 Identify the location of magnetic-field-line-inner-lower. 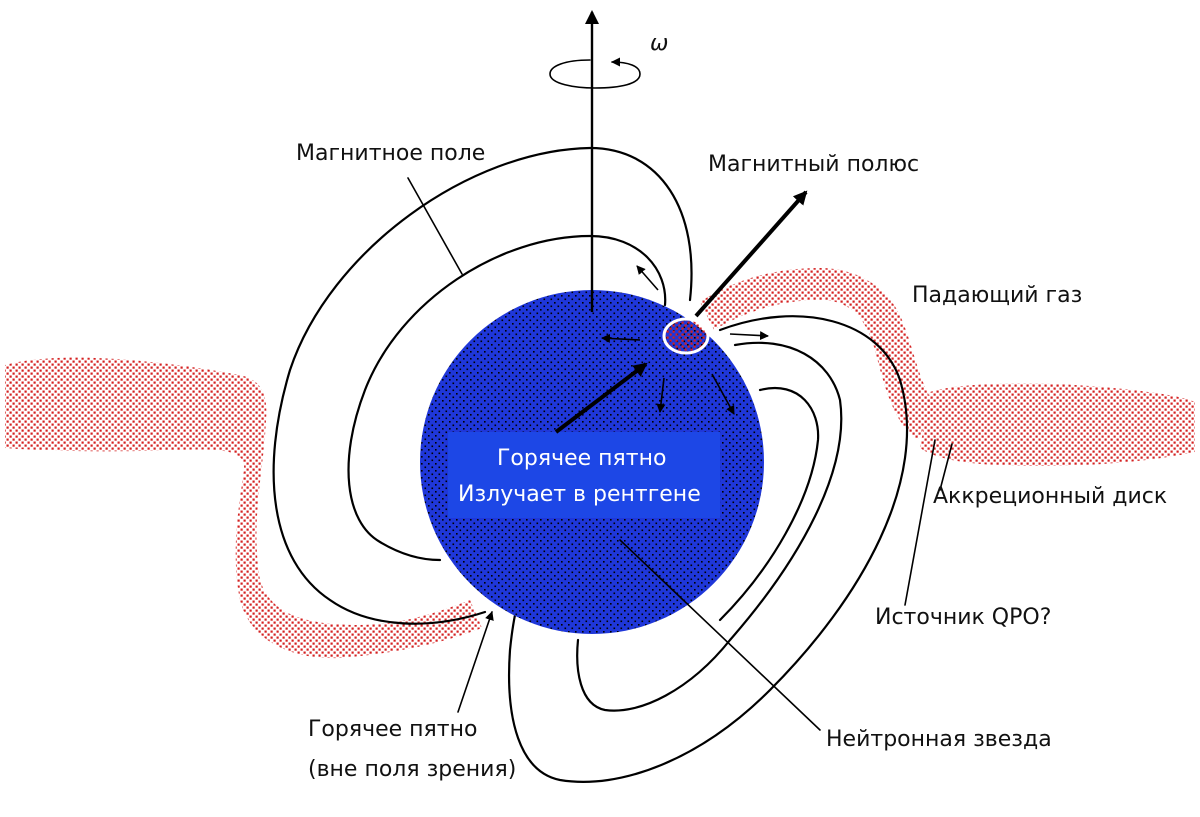
(709, 526).